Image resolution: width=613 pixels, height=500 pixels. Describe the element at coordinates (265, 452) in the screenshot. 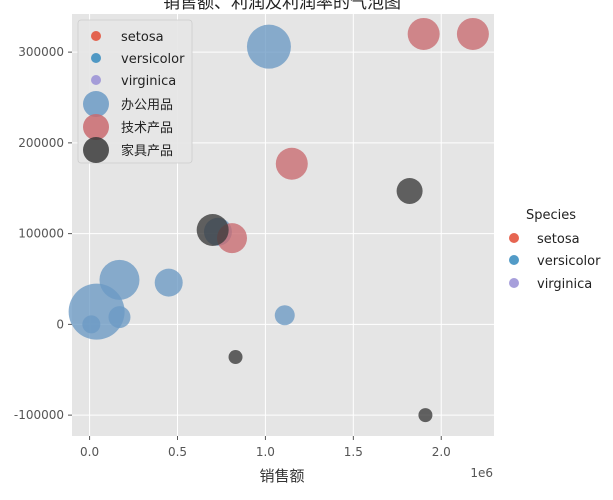

I see `x-tick-label: 1.0` at that location.